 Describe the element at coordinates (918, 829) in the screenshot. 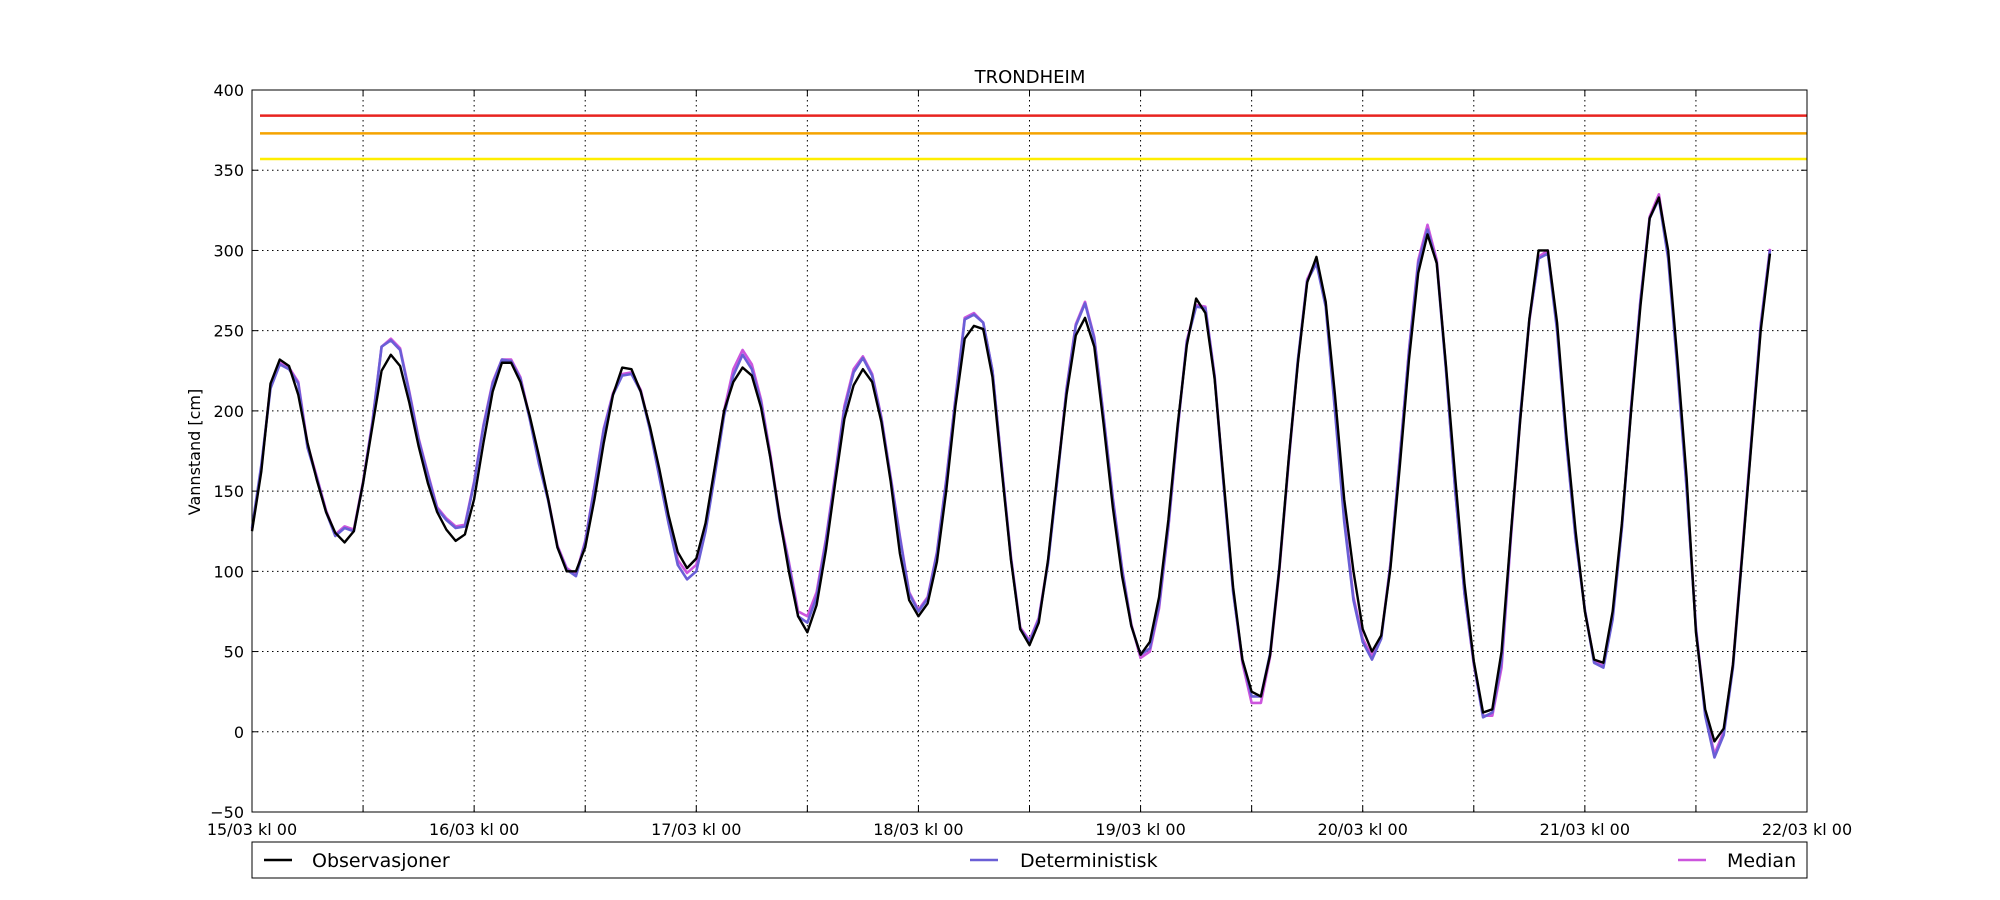

I see `x-tick-label: 18/03 kl 00` at that location.